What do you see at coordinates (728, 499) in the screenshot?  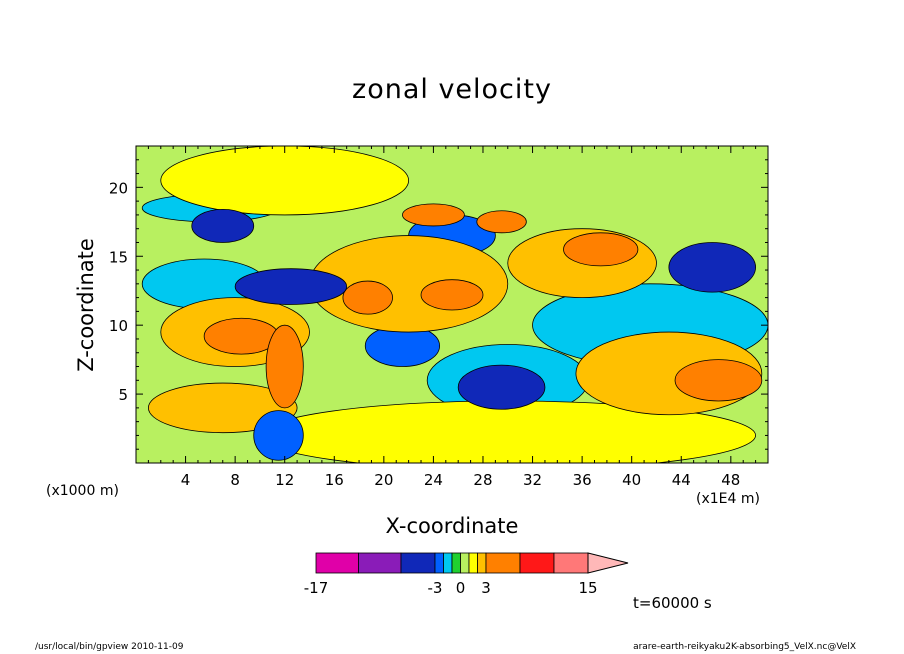 I see `x-unit-right: (x1E4 m)` at bounding box center [728, 499].